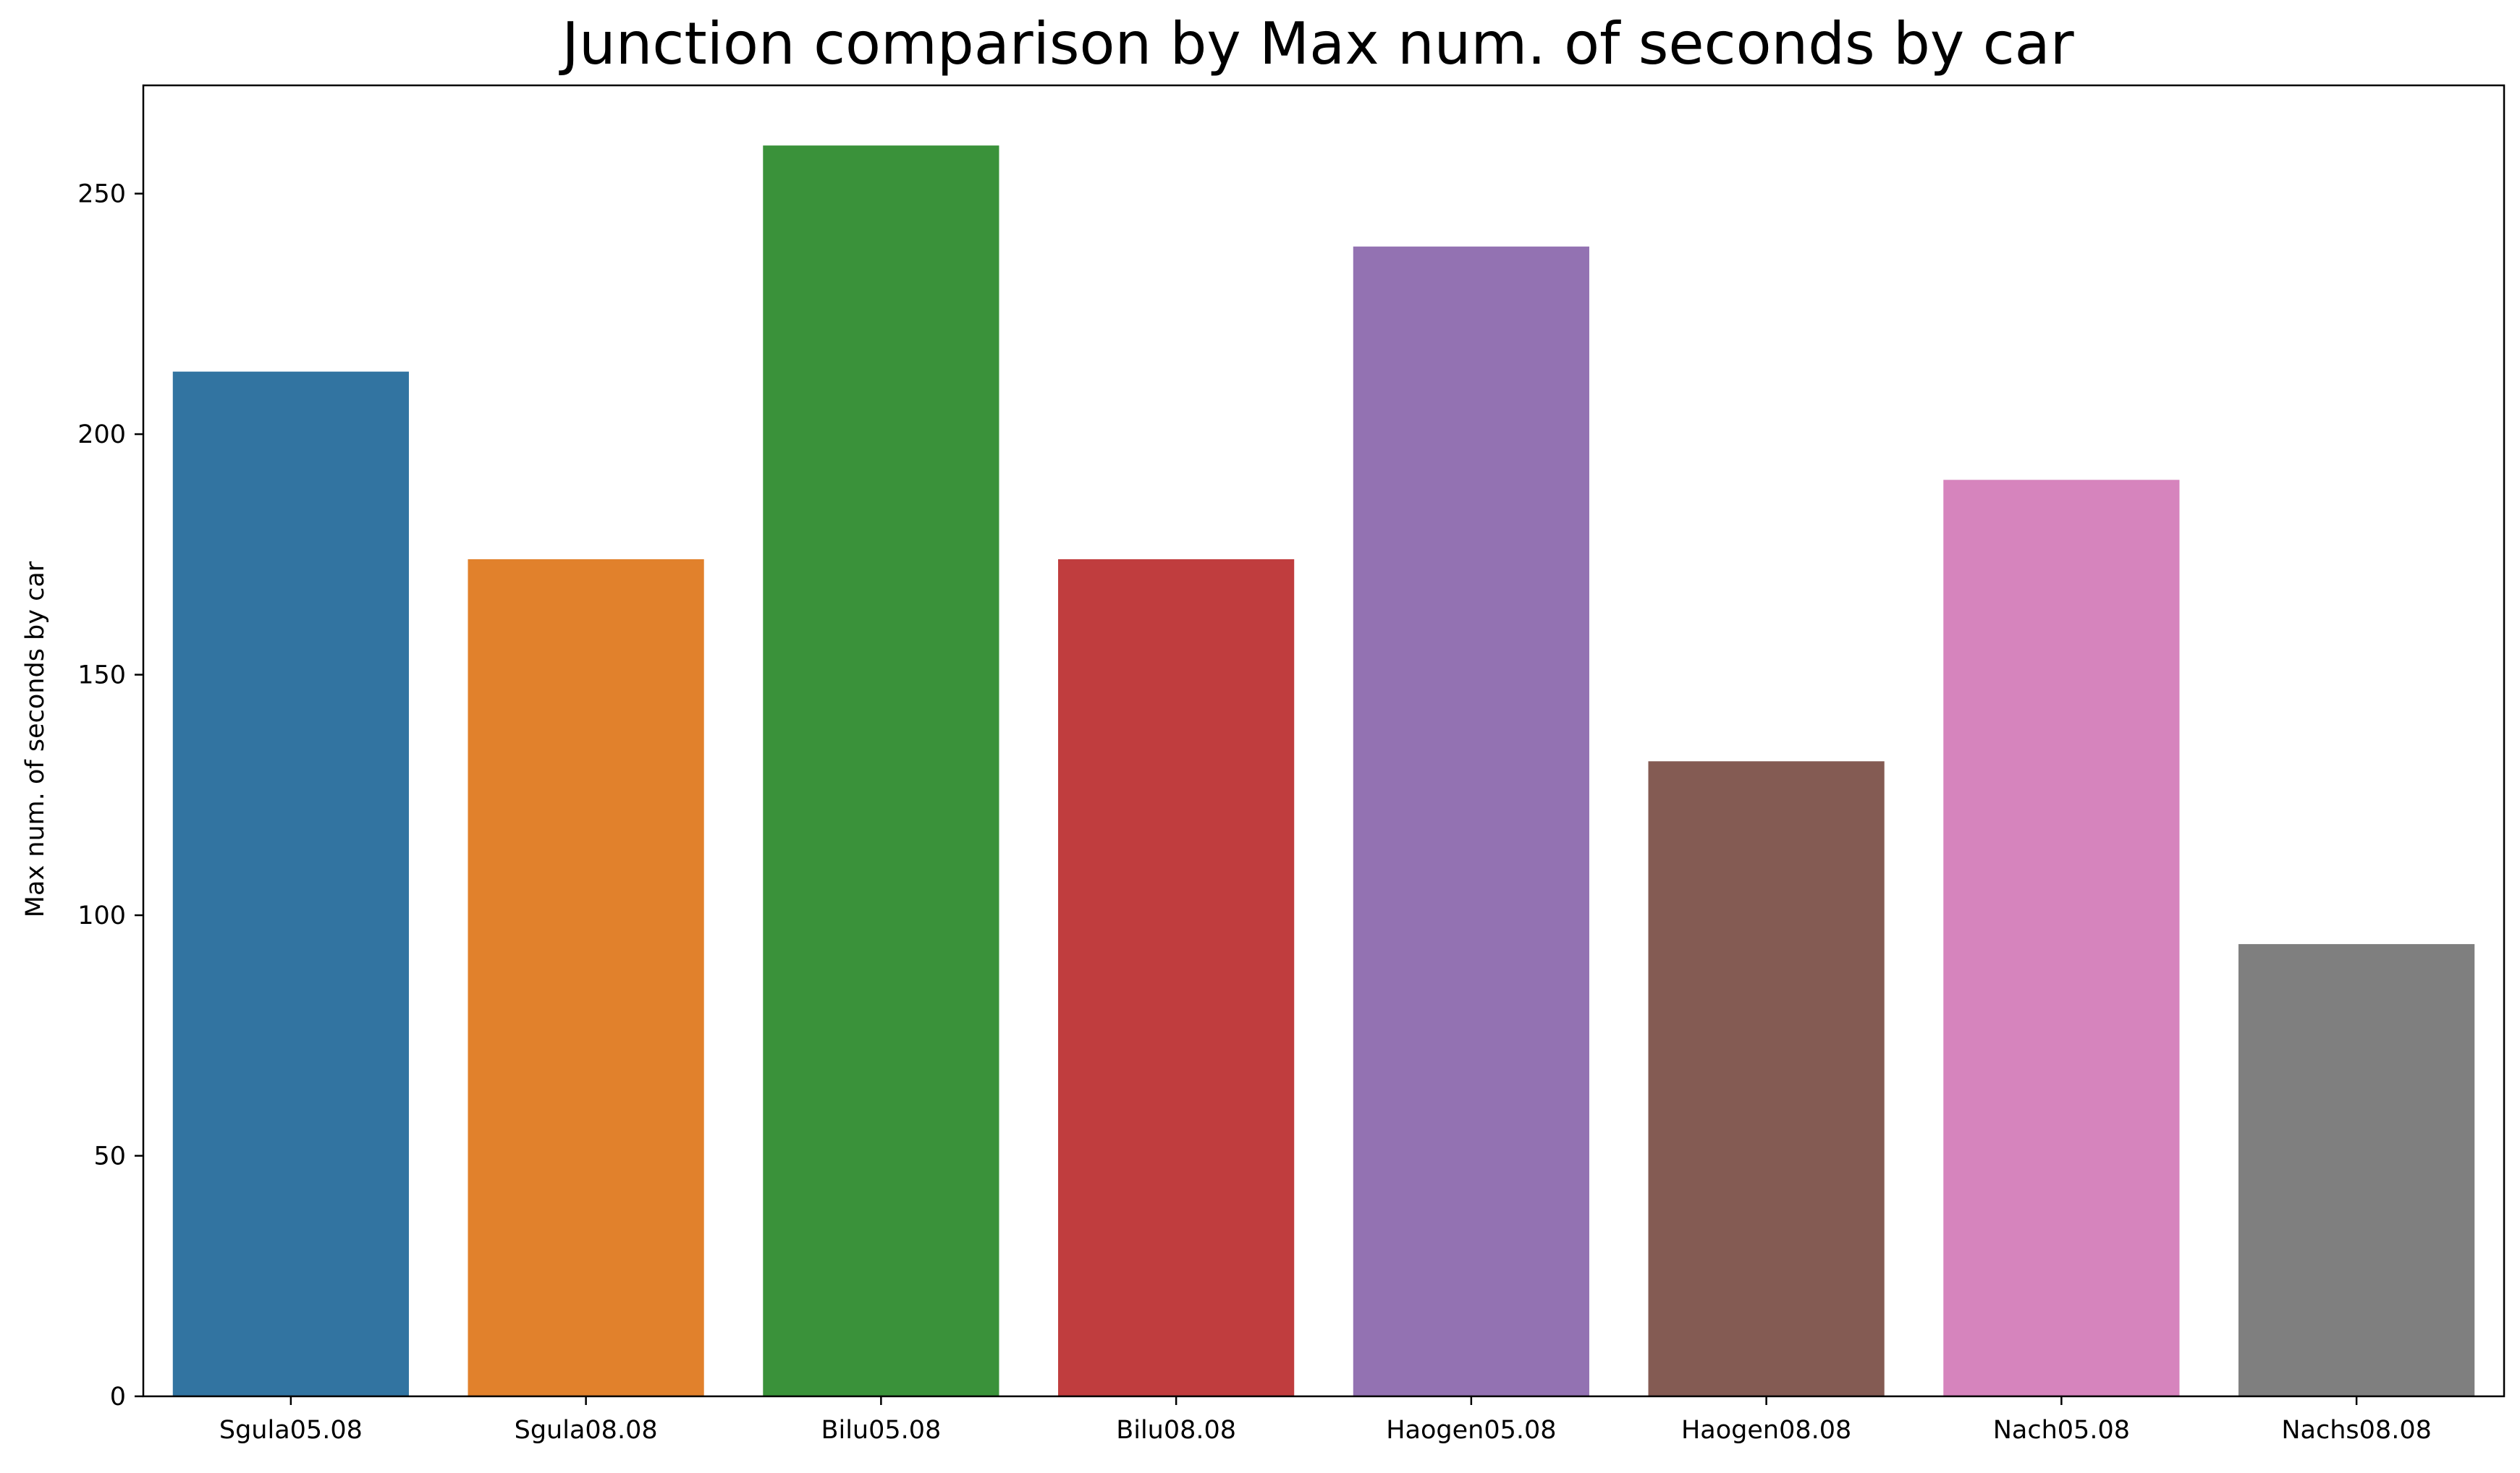 This screenshot has height=1473, width=2520. Describe the element at coordinates (101, 675) in the screenshot. I see `y-tick-label: 150` at that location.